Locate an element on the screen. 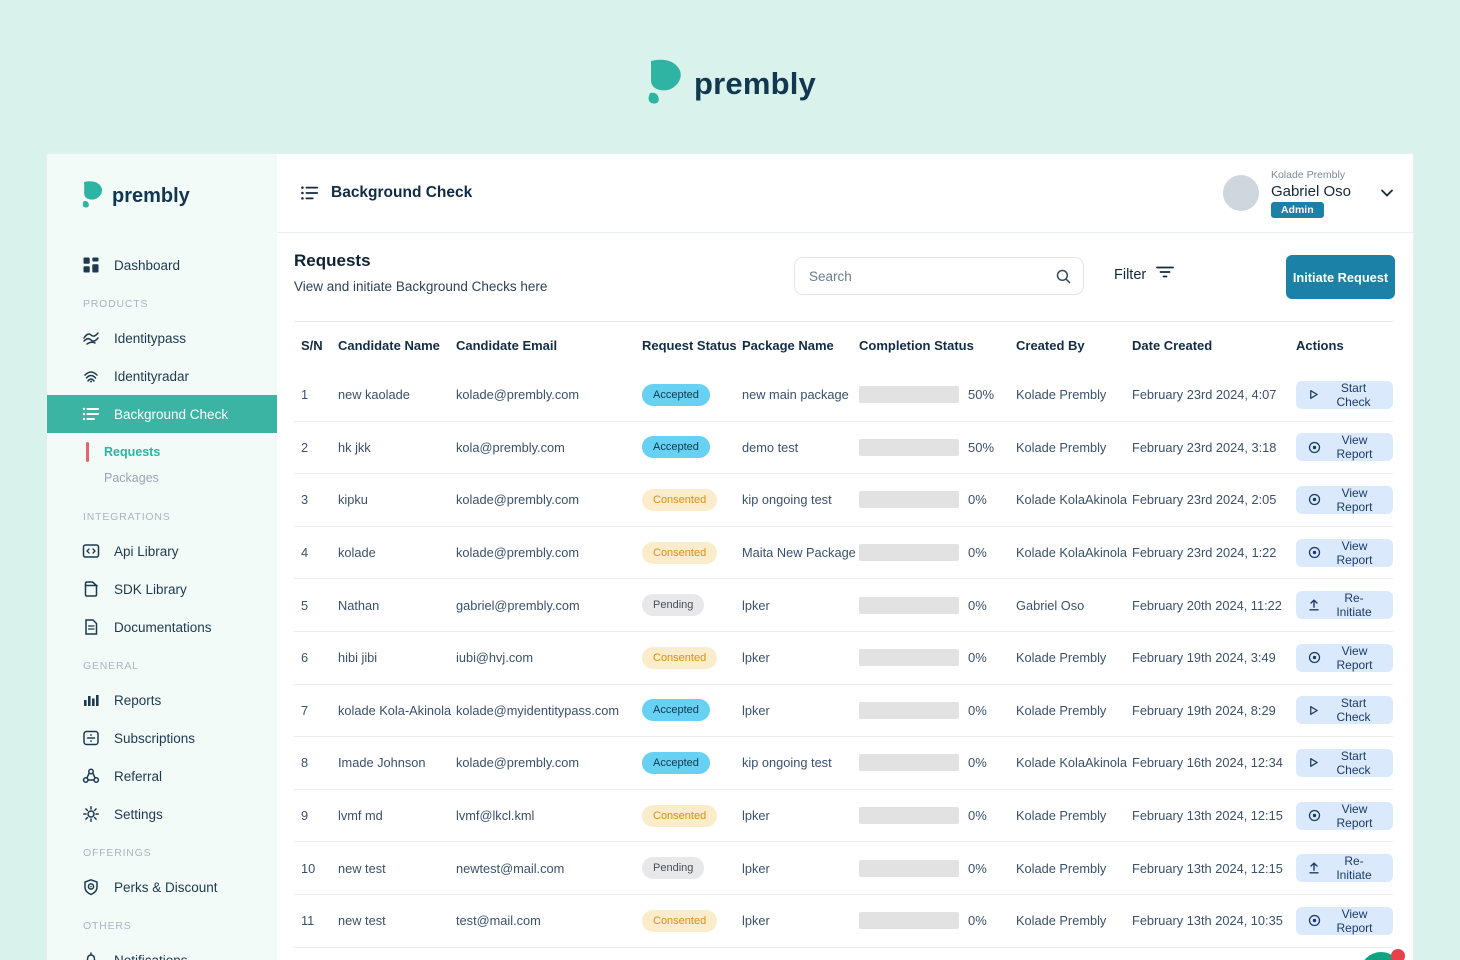  user-menu: Kolade Prembly Gabriel Oso Admin is located at coordinates (1307, 193).